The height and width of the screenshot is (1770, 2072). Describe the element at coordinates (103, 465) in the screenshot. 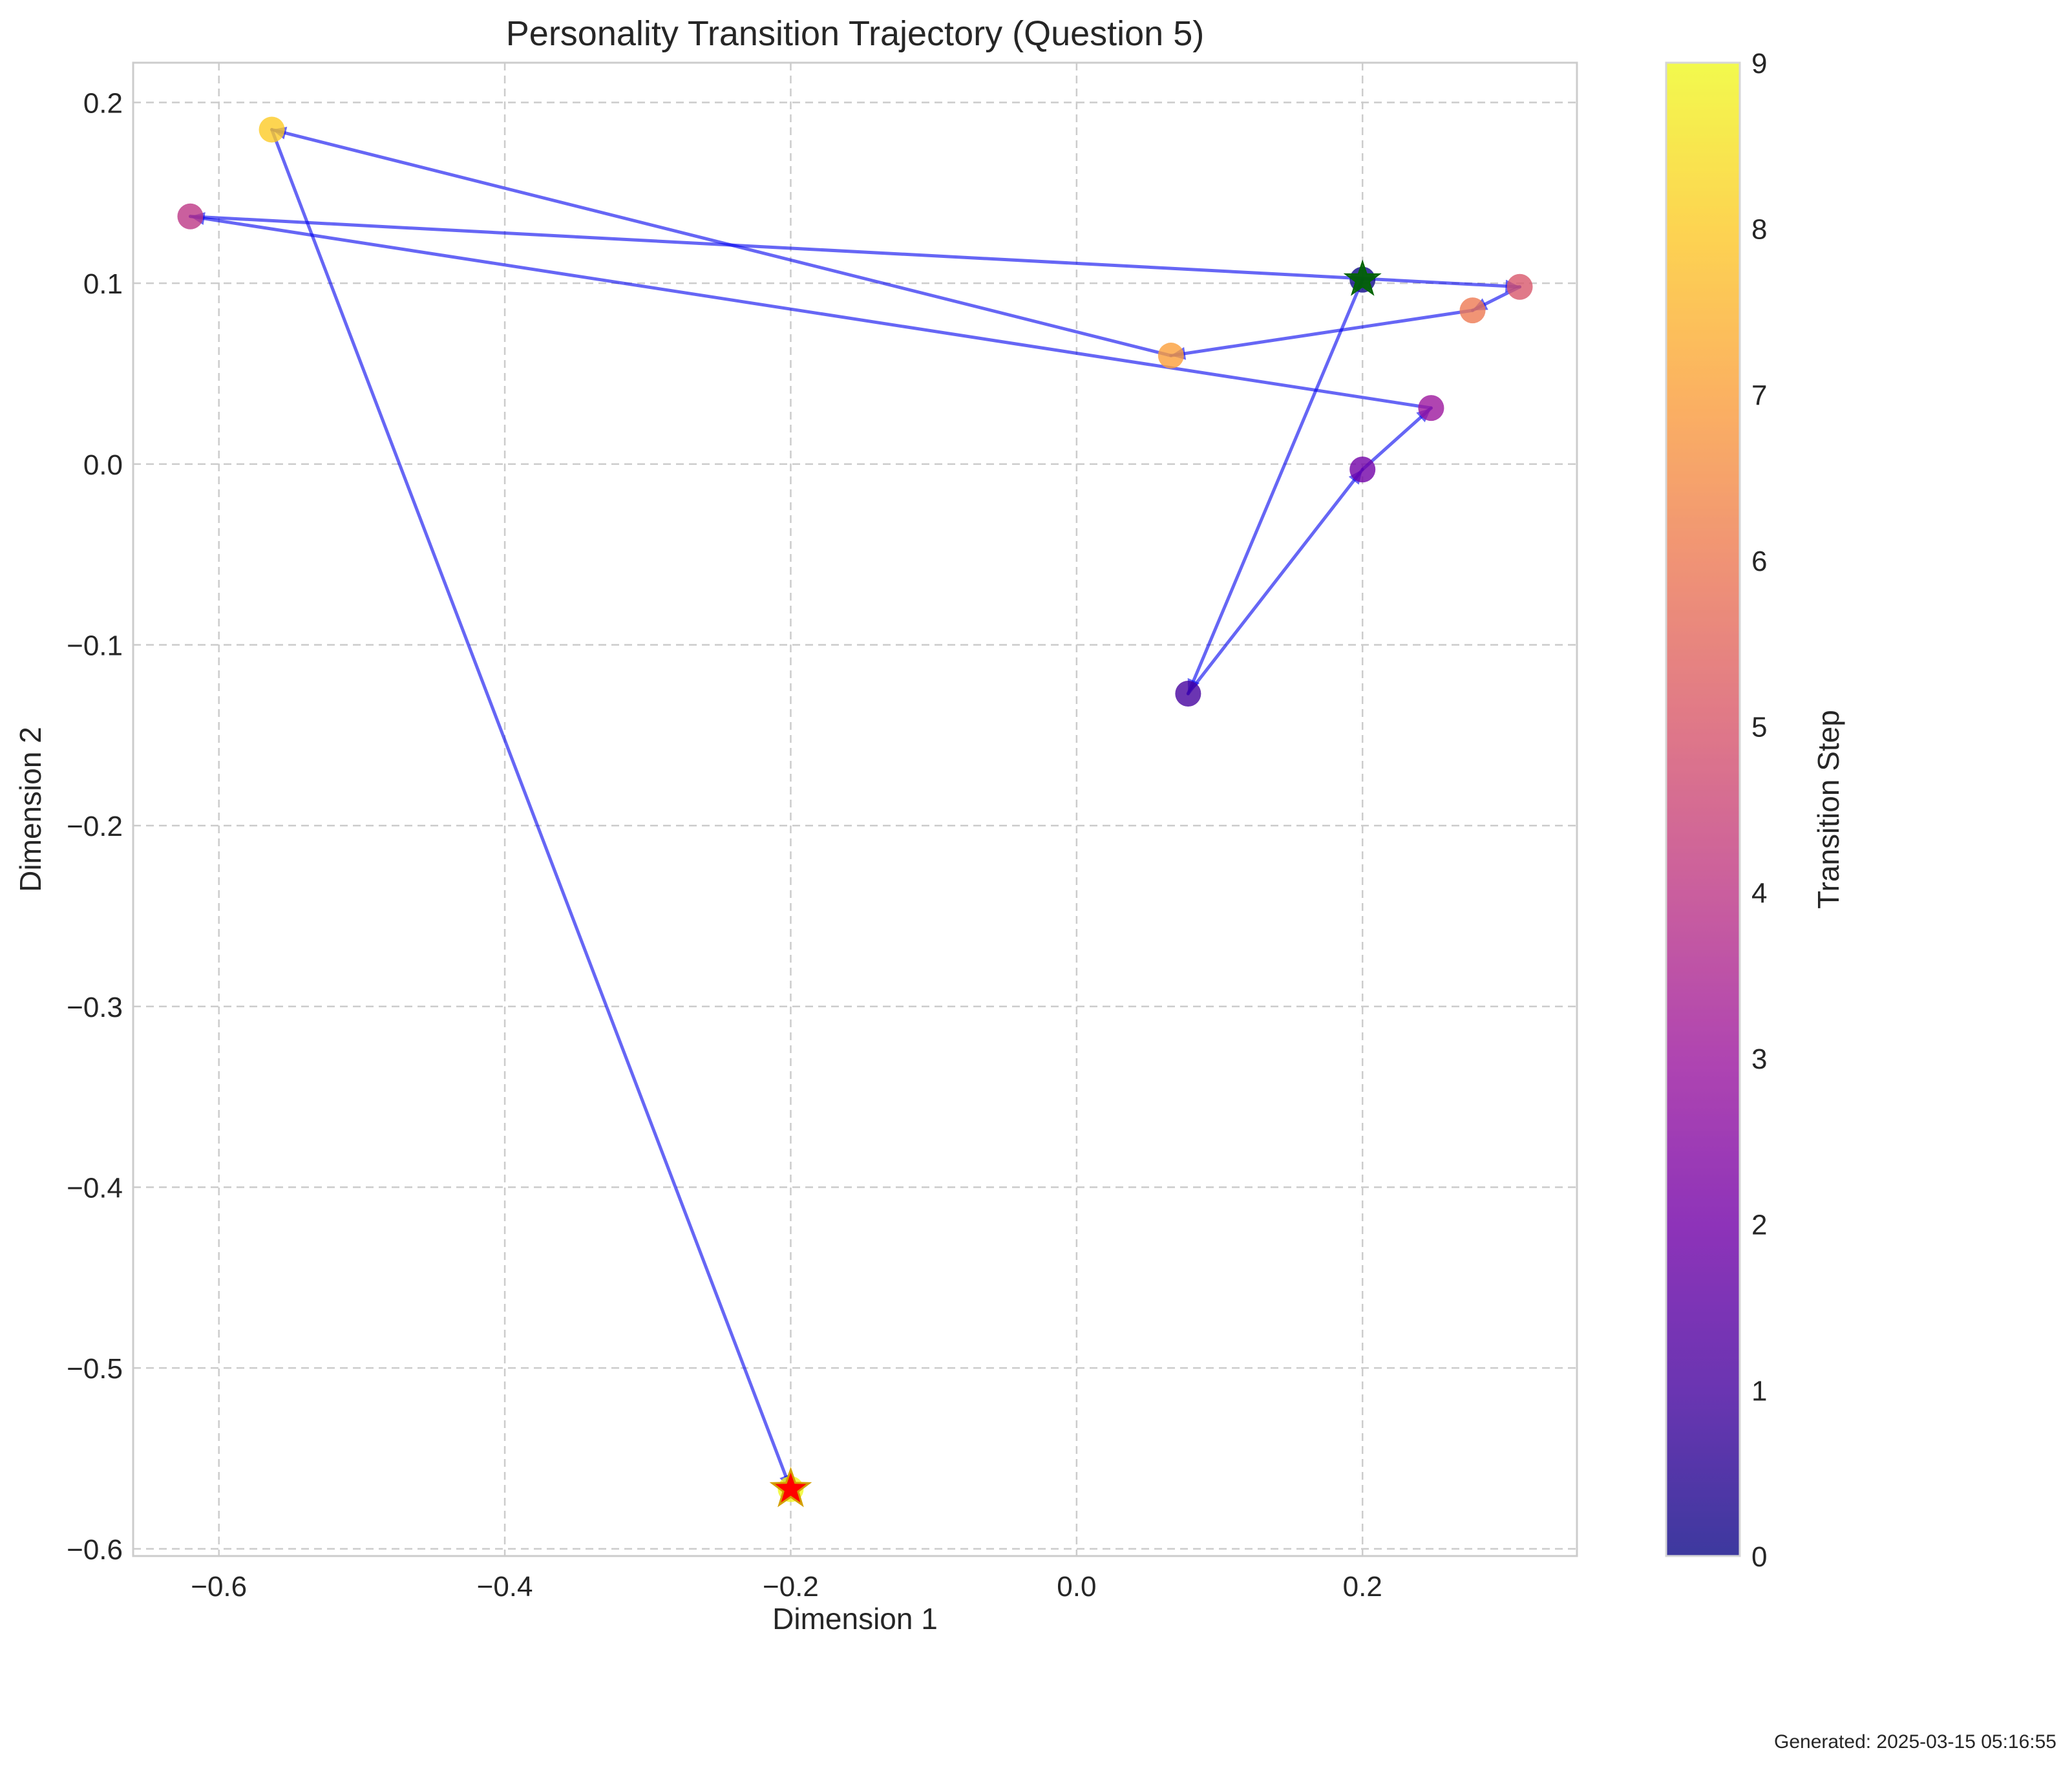

I see `y-tick-label: 0.0` at that location.